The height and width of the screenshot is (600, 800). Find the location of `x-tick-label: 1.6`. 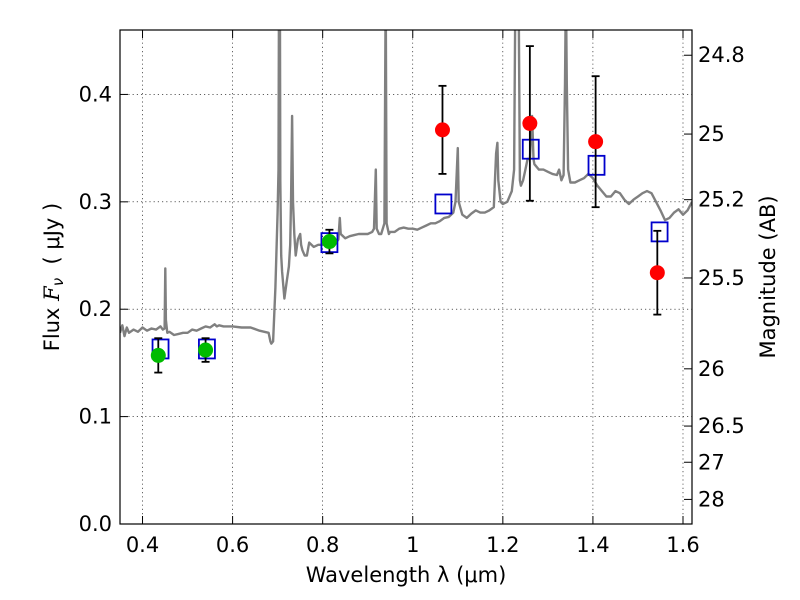

x-tick-label: 1.6 is located at coordinates (682, 545).